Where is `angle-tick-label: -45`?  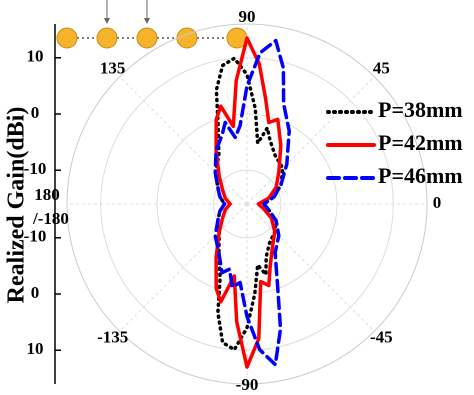 angle-tick-label: -45 is located at coordinates (381, 336).